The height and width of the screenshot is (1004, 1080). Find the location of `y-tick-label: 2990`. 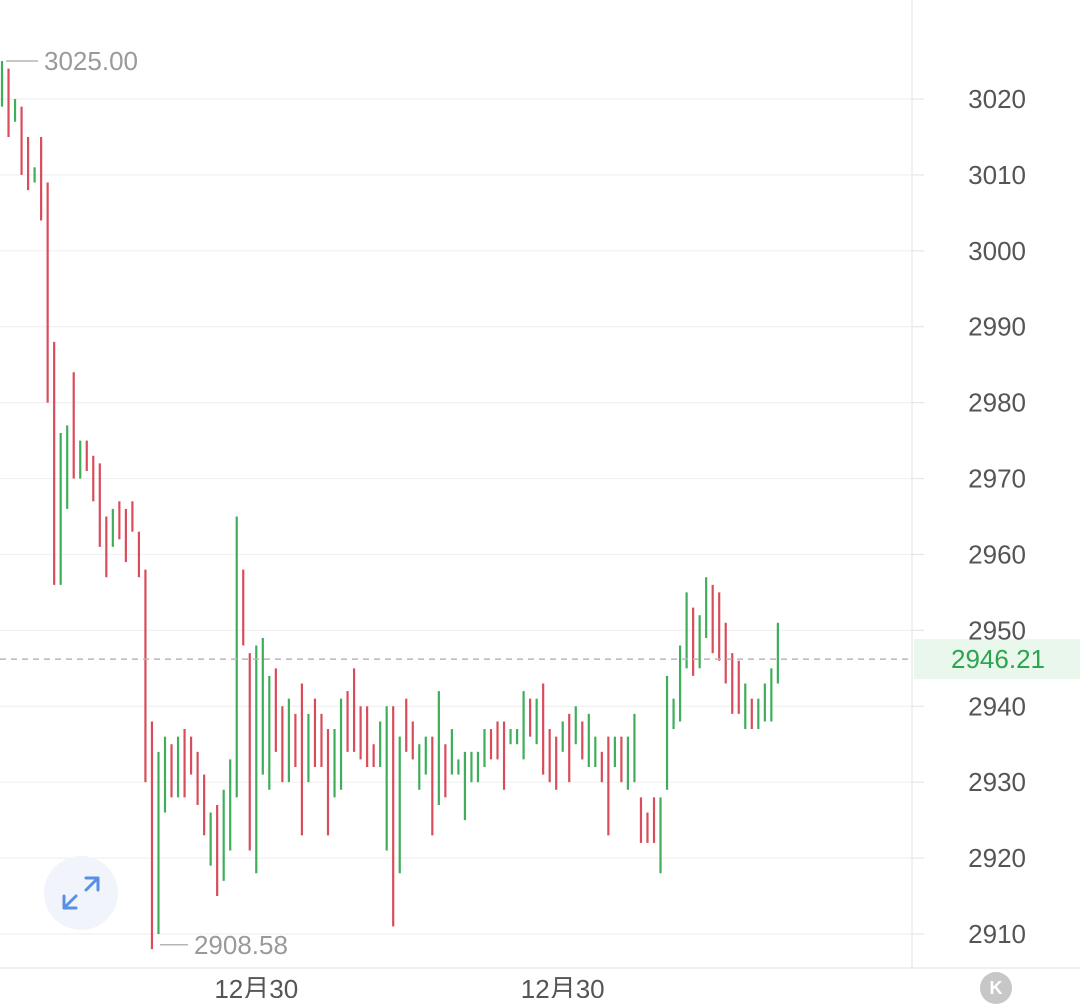

y-tick-label: 2990 is located at coordinates (997, 327).